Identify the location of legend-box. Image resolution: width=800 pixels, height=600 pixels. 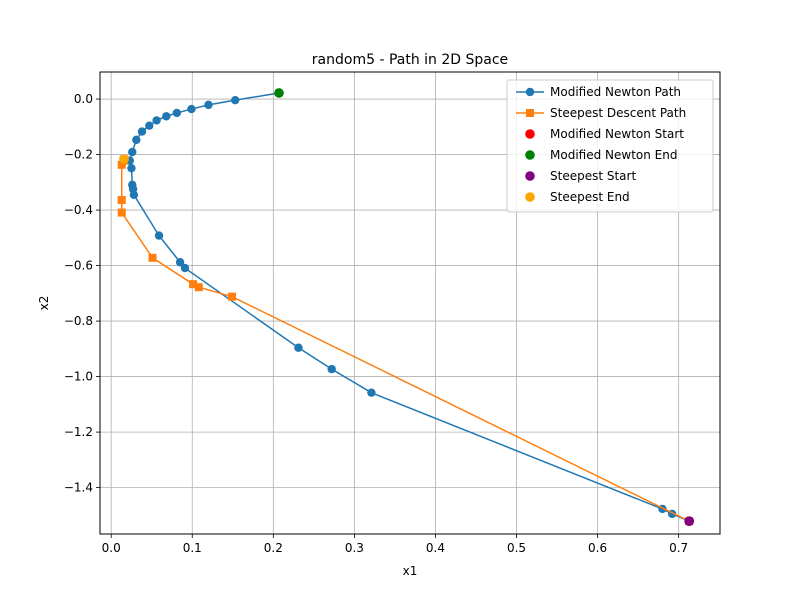
(610, 146).